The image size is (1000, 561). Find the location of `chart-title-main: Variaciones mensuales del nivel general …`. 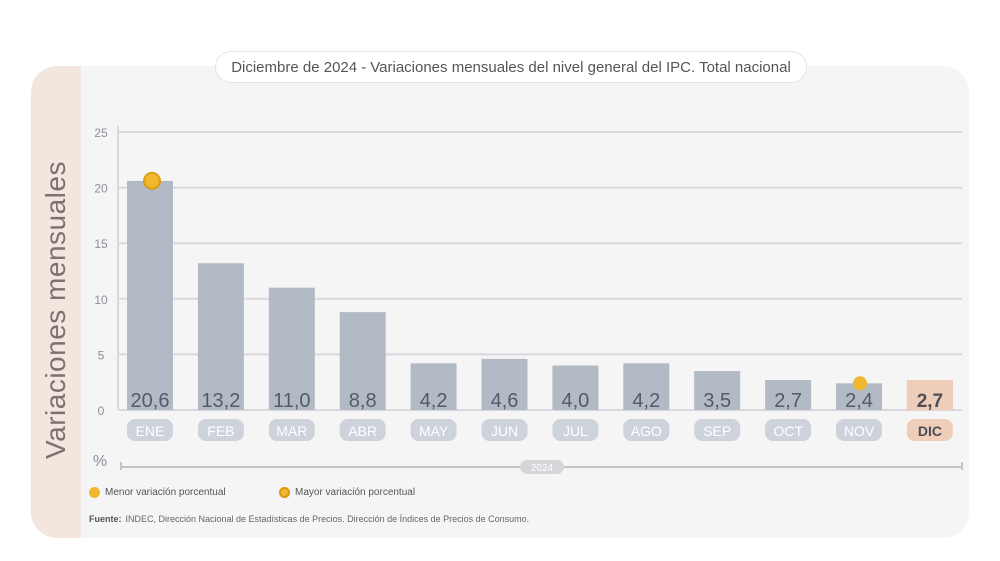

chart-title-main: Variaciones mensuales del nivel general … is located at coordinates (580, 67).